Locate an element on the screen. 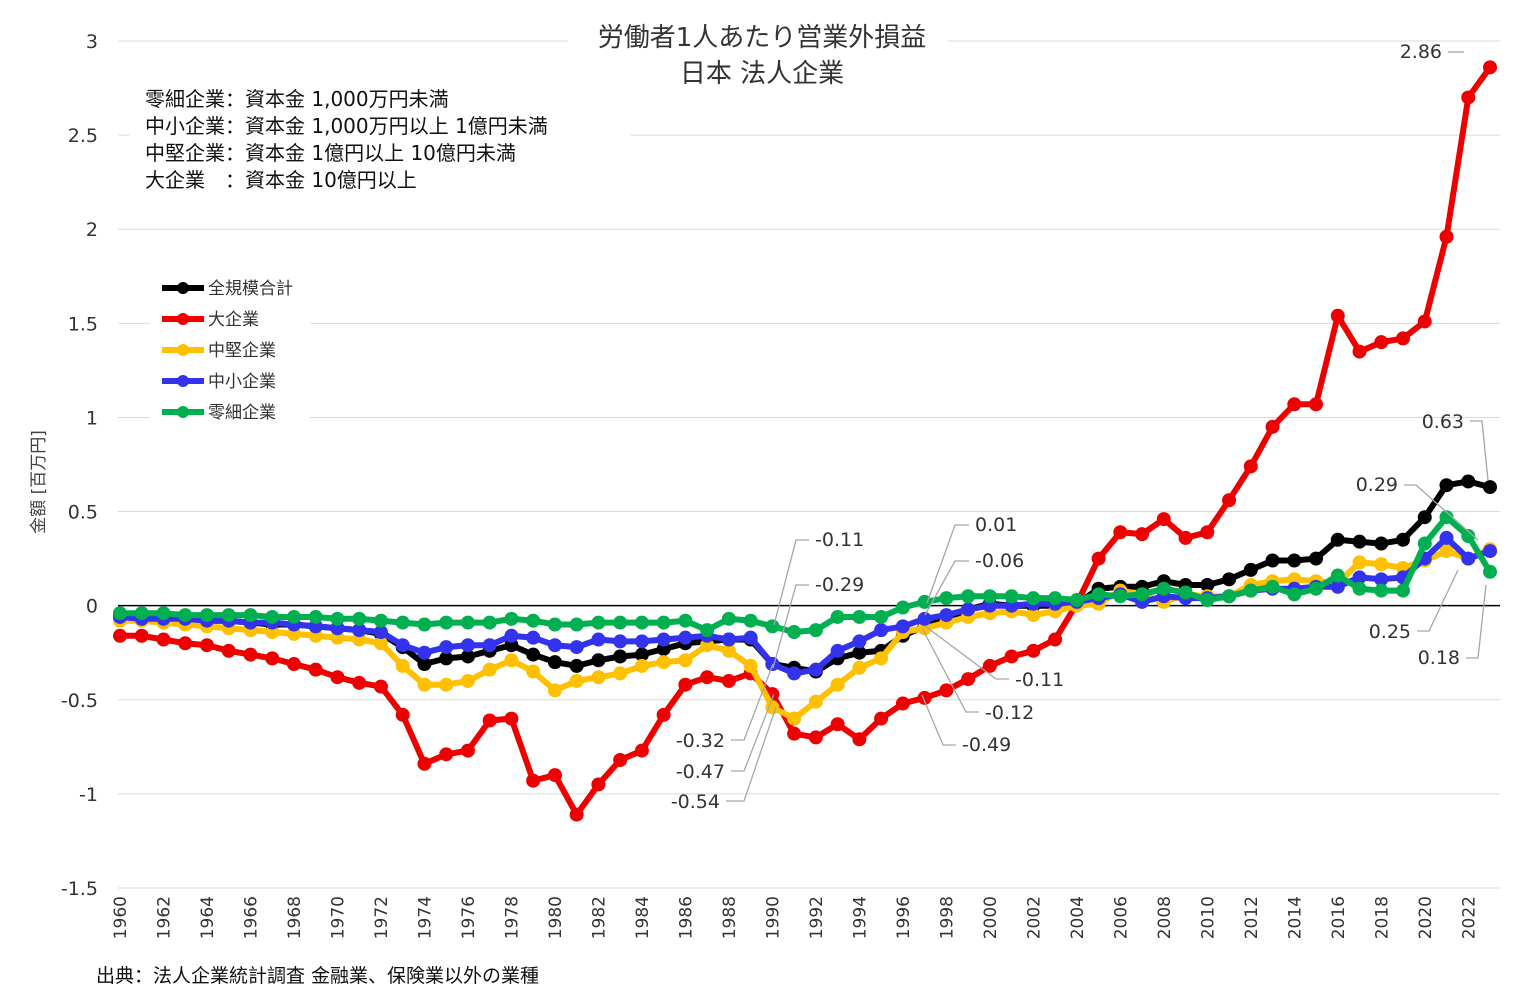 The width and height of the screenshot is (1524, 996). data-label: 0.29 is located at coordinates (1377, 485).